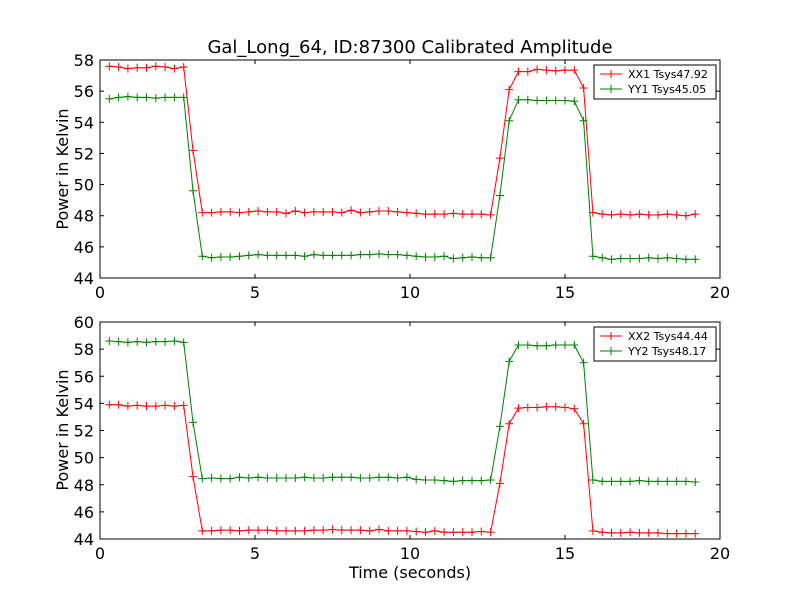 This screenshot has height=604, width=800. Describe the element at coordinates (255, 553) in the screenshot. I see `x-tick-label: 5` at that location.